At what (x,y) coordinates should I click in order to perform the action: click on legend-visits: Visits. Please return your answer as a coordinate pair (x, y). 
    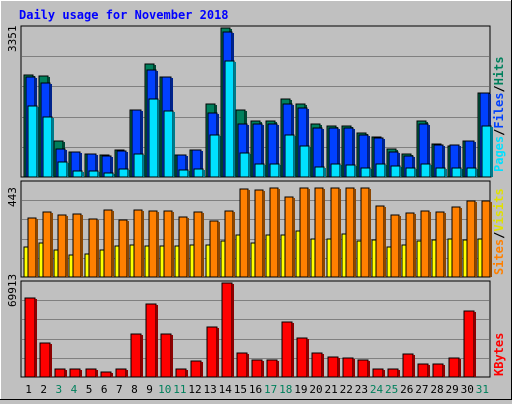
    Looking at the image, I should click on (499, 209).